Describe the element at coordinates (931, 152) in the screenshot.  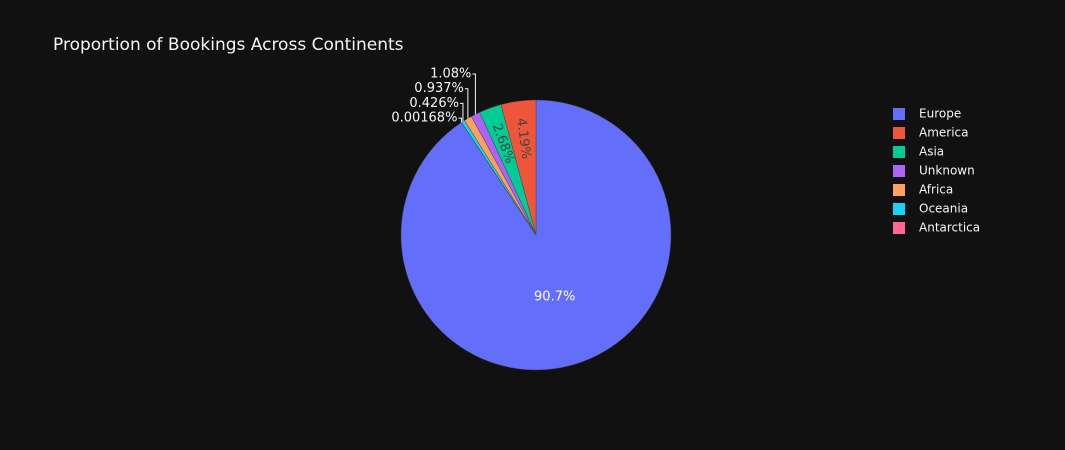
I see `legend-label: Asia` at that location.